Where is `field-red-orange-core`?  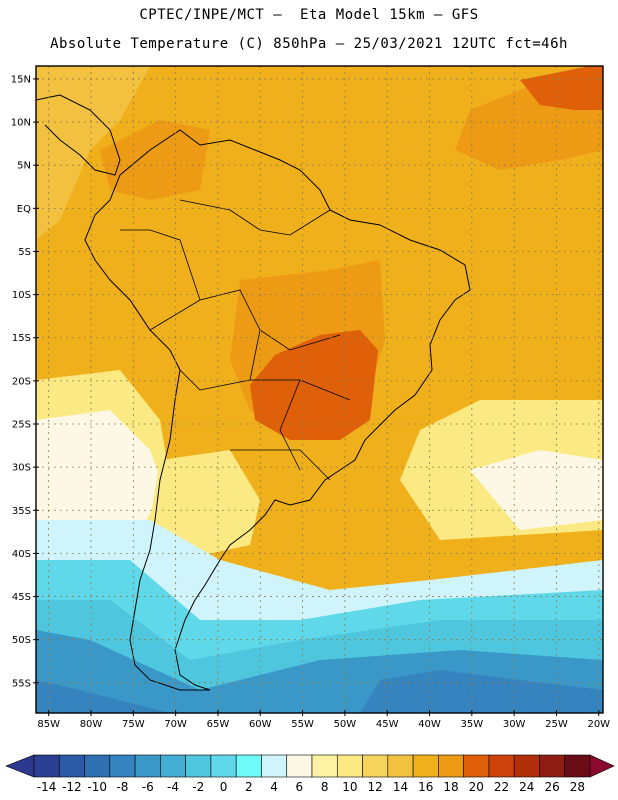 field-red-orange-core is located at coordinates (314, 385).